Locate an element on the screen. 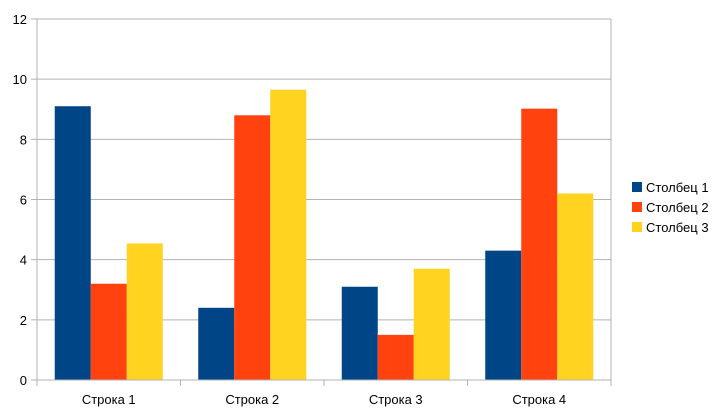 The width and height of the screenshot is (720, 408). x-tick-label: Строка 2 is located at coordinates (252, 399).